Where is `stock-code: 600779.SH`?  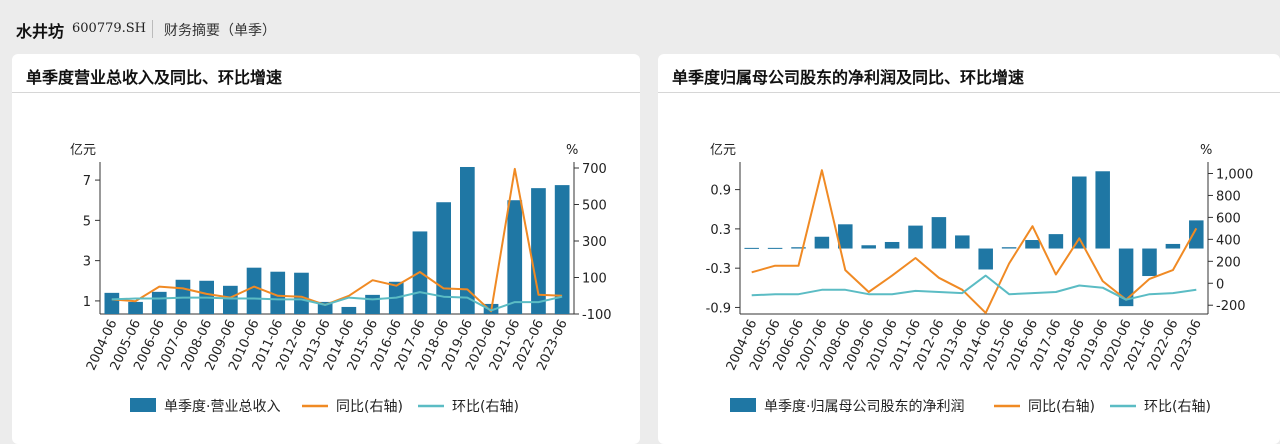
stock-code: 600779.SH is located at coordinates (109, 28).